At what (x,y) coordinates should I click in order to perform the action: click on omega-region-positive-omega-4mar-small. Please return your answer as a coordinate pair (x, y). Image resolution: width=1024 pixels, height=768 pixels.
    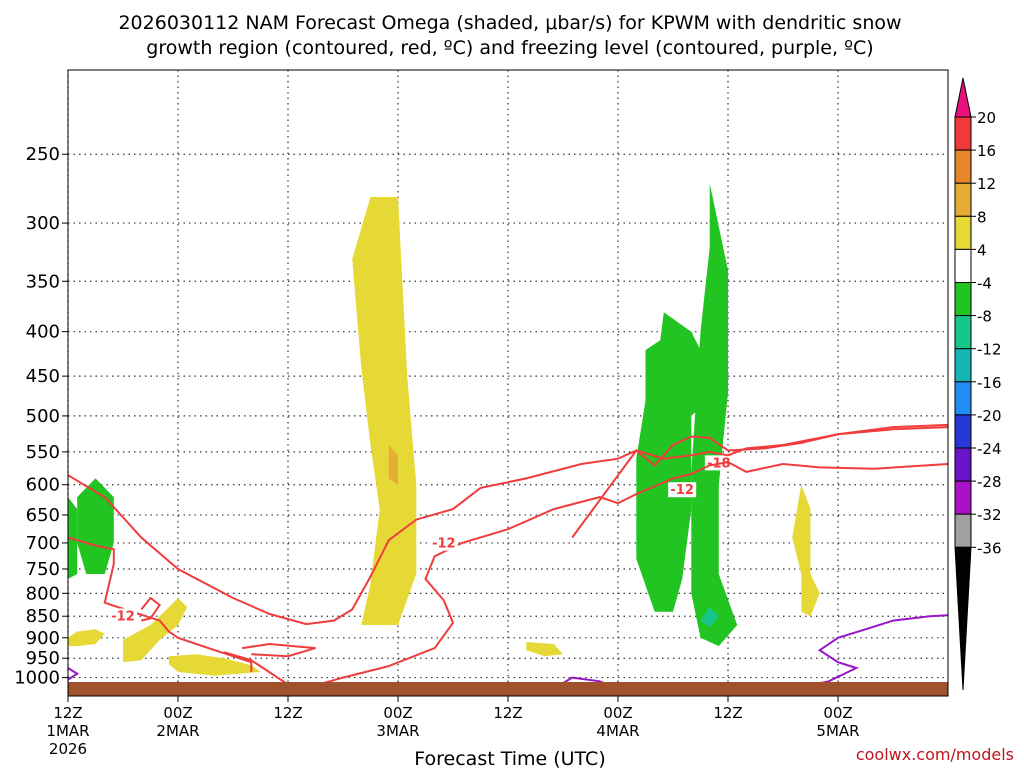
    Looking at the image, I should click on (544, 649).